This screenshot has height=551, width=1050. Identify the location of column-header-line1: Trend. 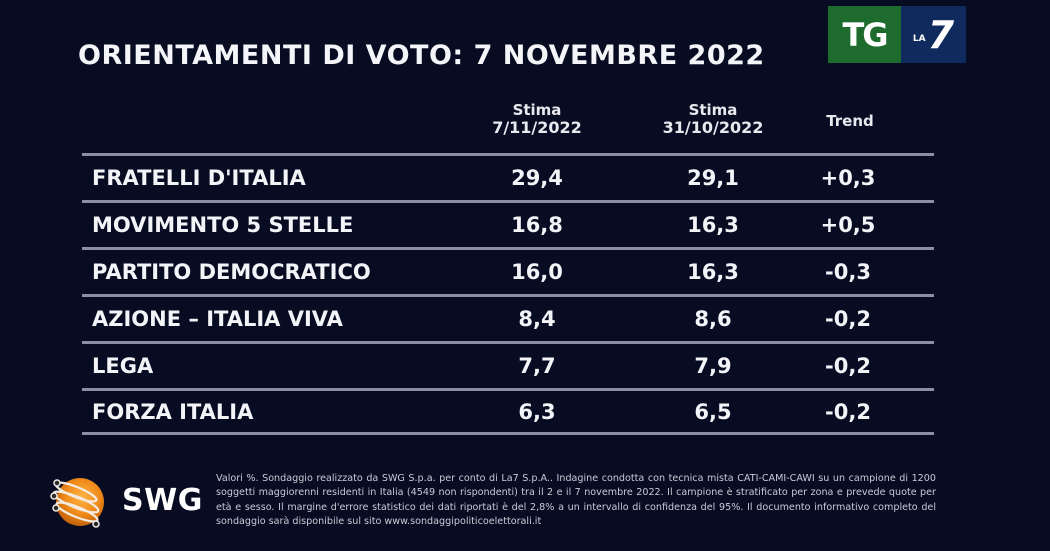
(850, 121).